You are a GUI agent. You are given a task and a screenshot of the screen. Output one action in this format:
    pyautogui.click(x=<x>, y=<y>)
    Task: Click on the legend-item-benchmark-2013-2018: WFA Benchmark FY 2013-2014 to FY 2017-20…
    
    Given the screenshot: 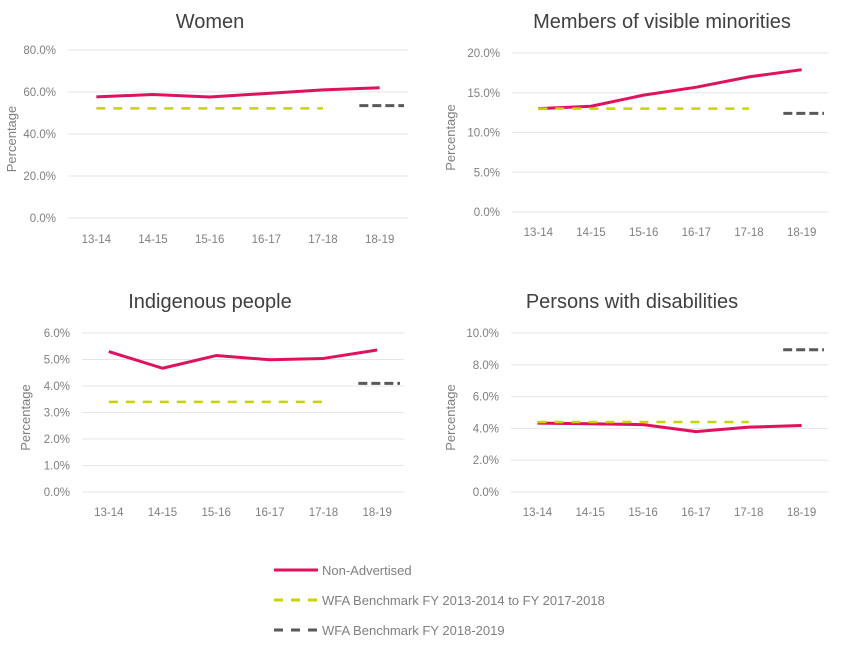 What is the action you would take?
    pyautogui.click(x=439, y=600)
    